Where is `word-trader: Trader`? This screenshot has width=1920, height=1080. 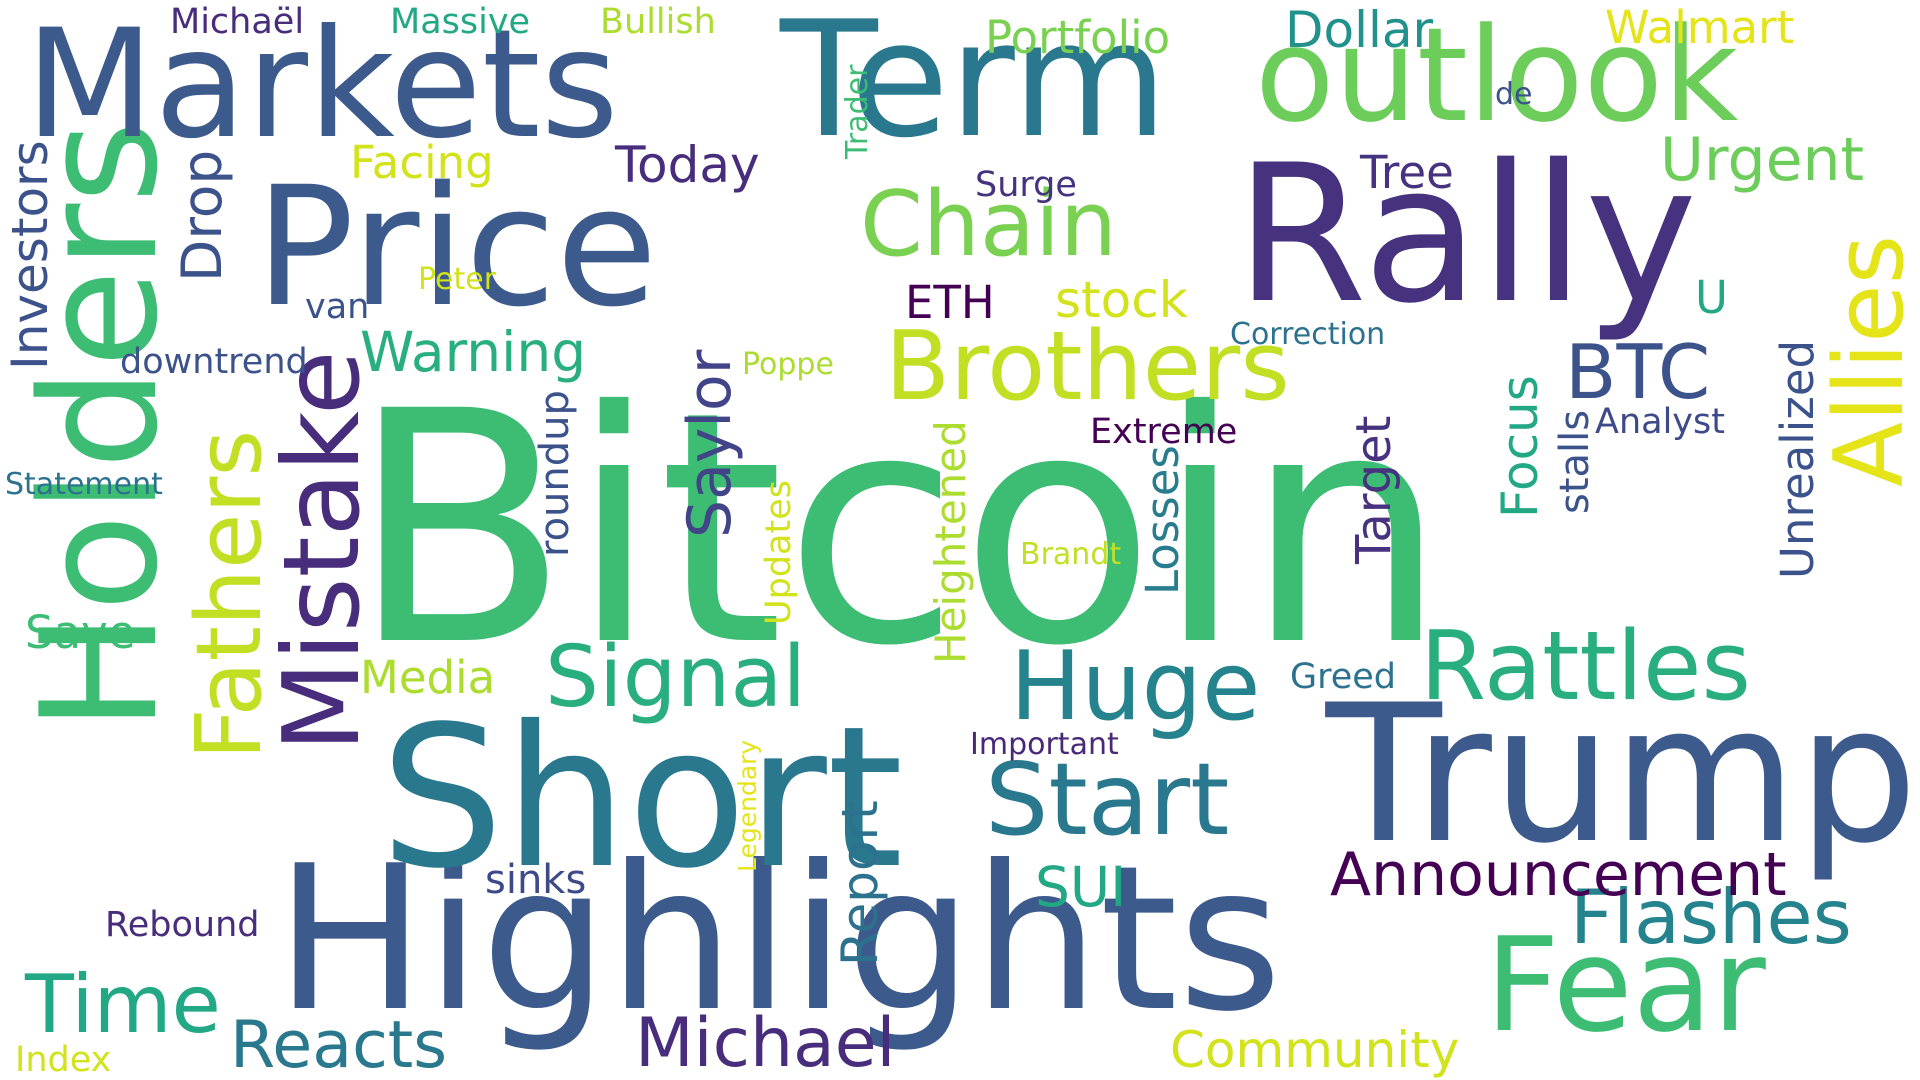 word-trader: Trader is located at coordinates (857, 111).